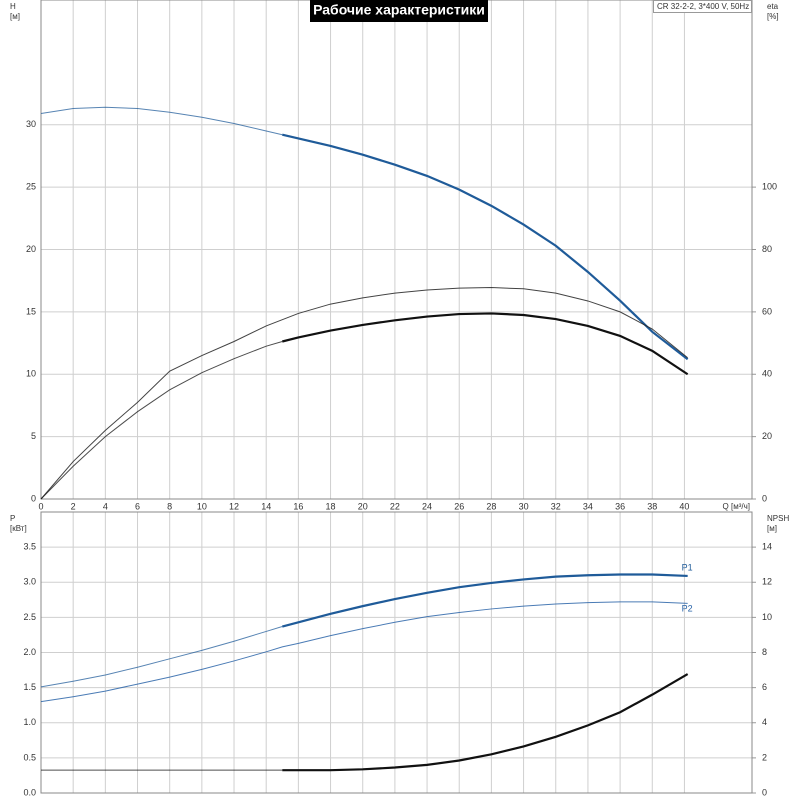 The width and height of the screenshot is (800, 800). I want to click on x-tick-label: 2, so click(73, 506).